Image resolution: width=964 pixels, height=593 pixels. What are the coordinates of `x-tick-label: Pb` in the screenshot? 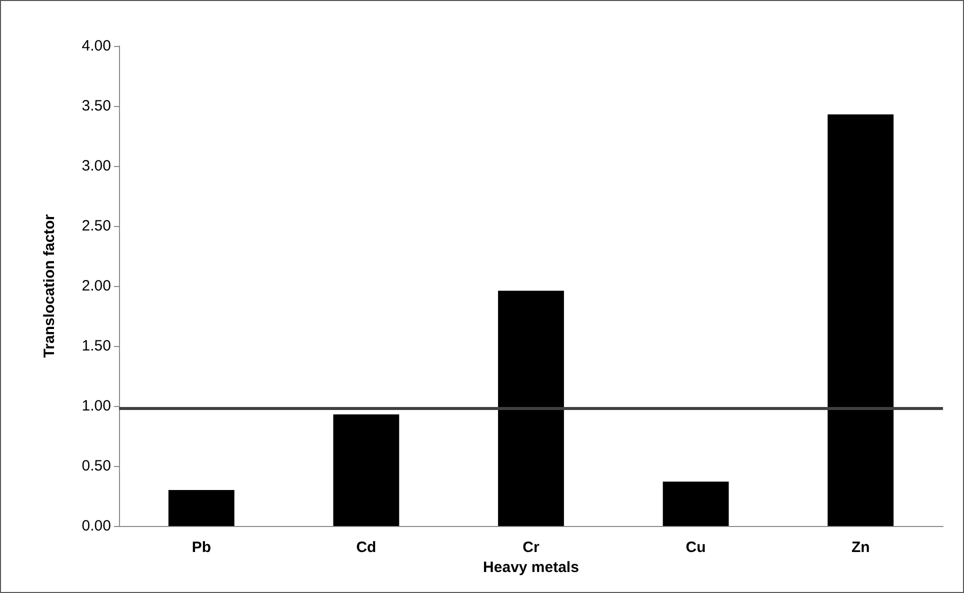 It's located at (201, 547).